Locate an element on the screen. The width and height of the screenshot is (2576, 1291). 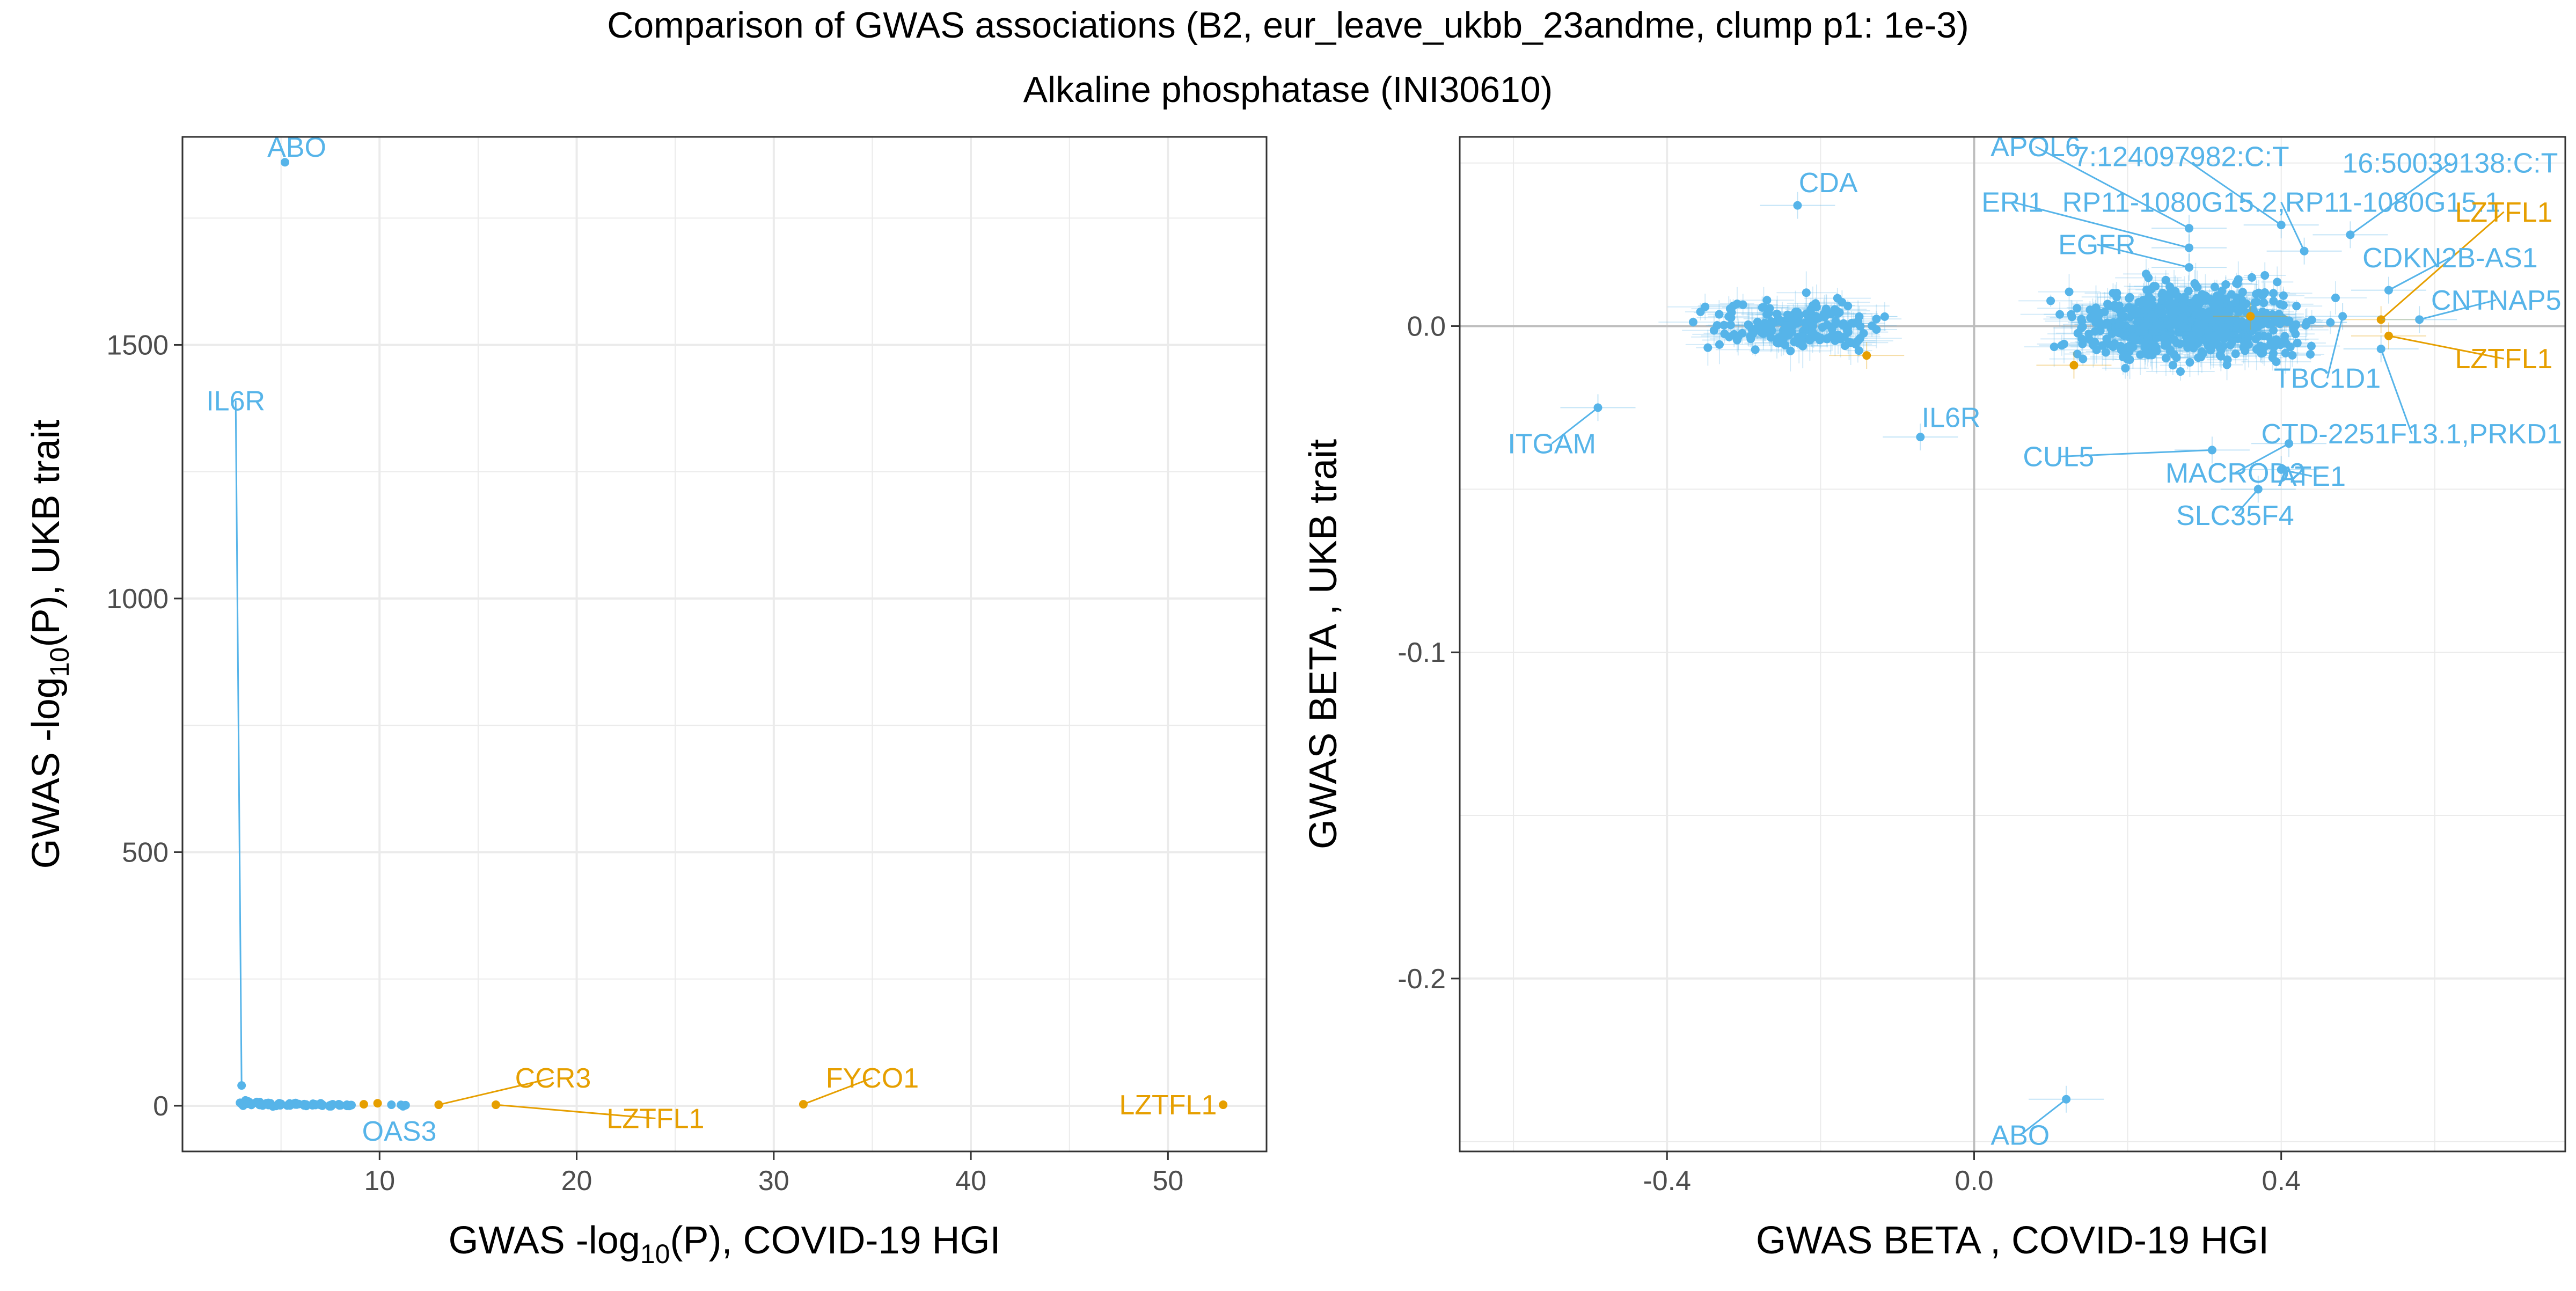
point-label: 7:124097982:C:T is located at coordinates (2181, 156).